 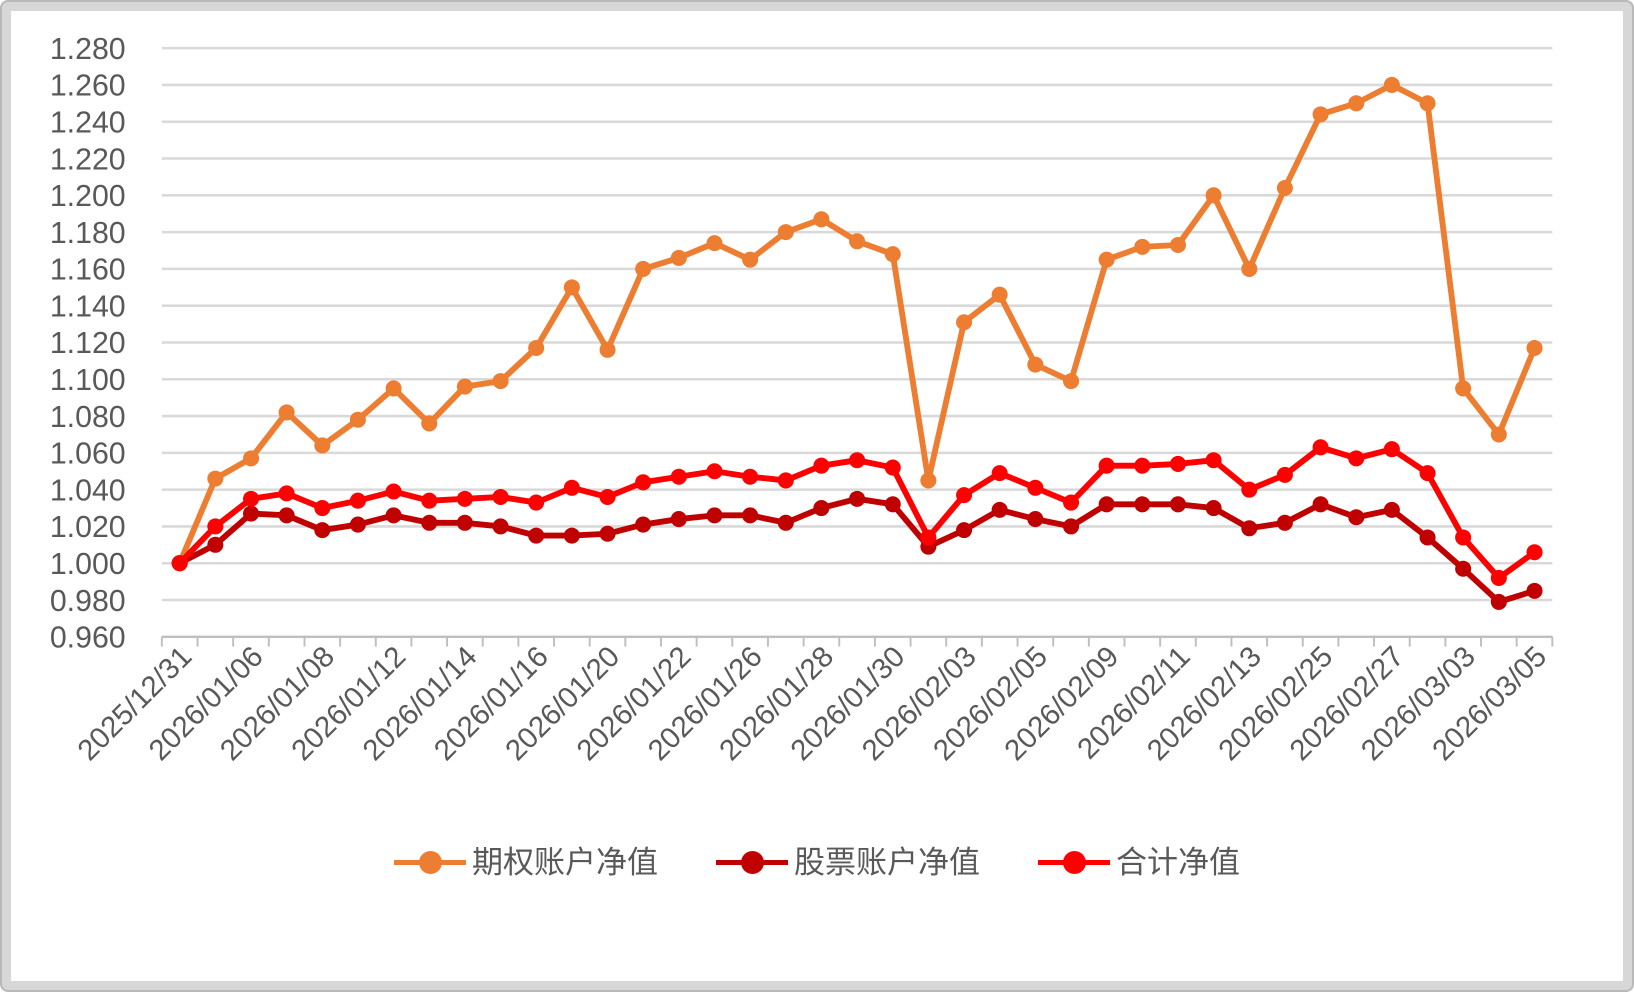 What do you see at coordinates (752, 863) in the screenshot?
I see `darkred-line-marker-icon` at bounding box center [752, 863].